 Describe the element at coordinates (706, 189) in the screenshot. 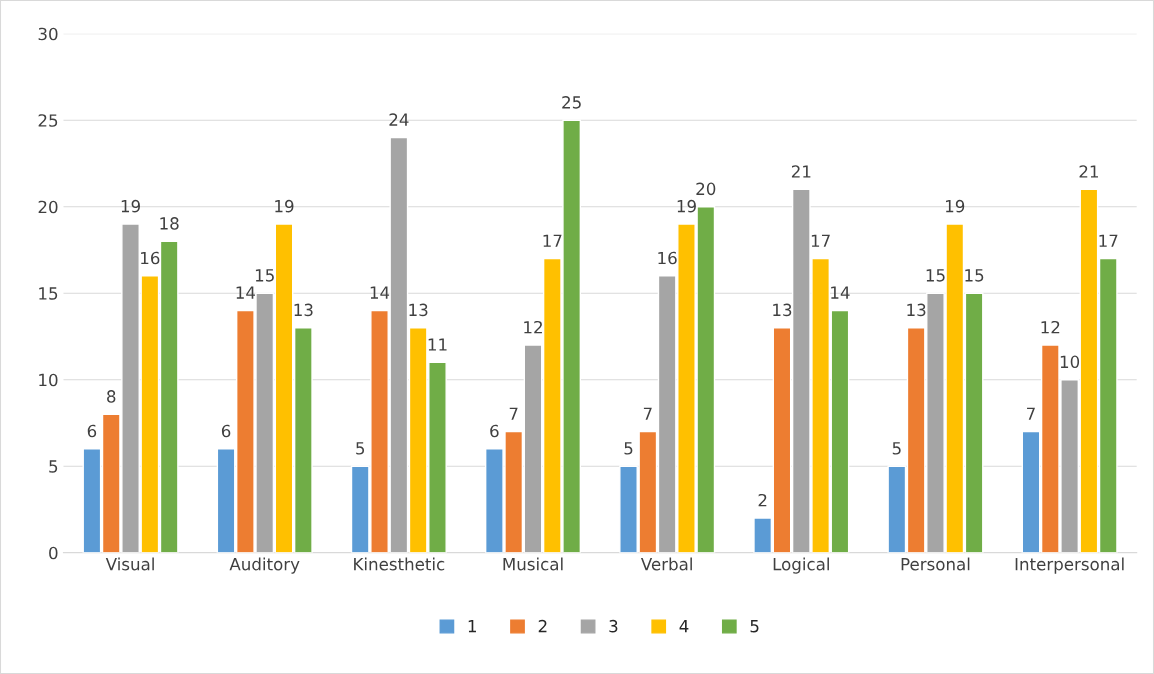

I see `data-label: 20` at that location.